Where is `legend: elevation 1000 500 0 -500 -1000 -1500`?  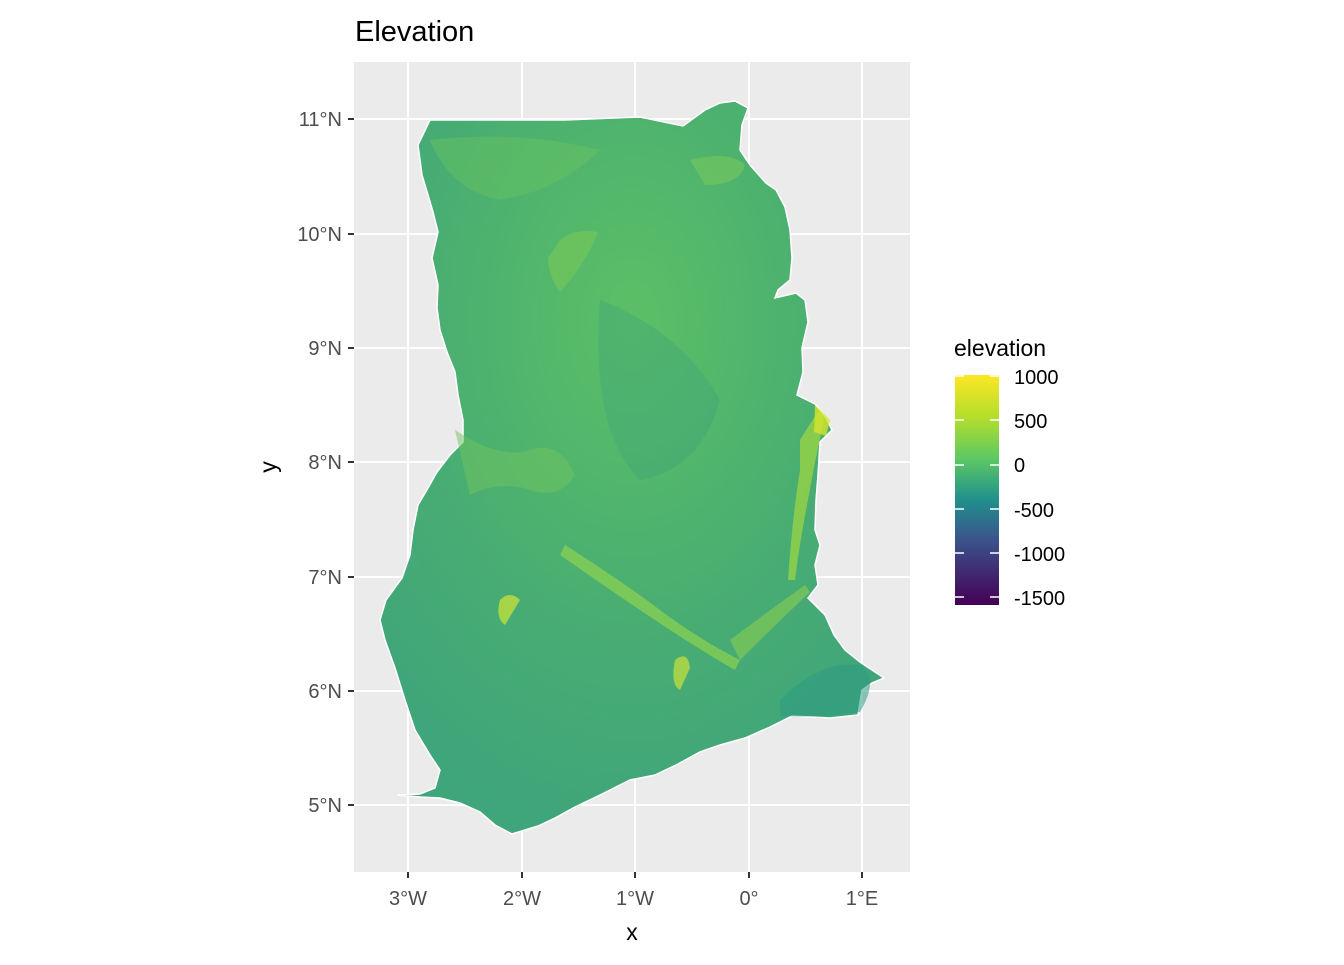
legend: elevation 1000 500 0 -500 -1000 -1500 is located at coordinates (1009, 472).